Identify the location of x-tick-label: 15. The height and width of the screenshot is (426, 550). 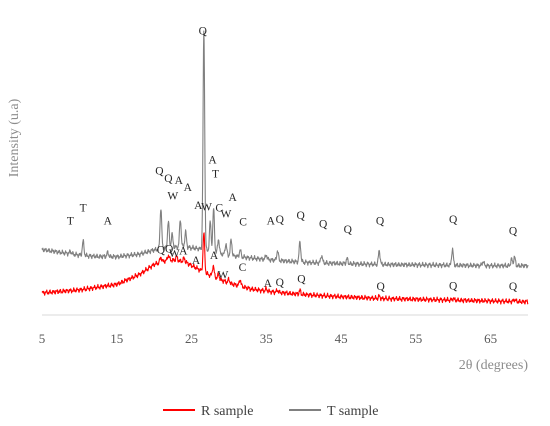
(116, 338).